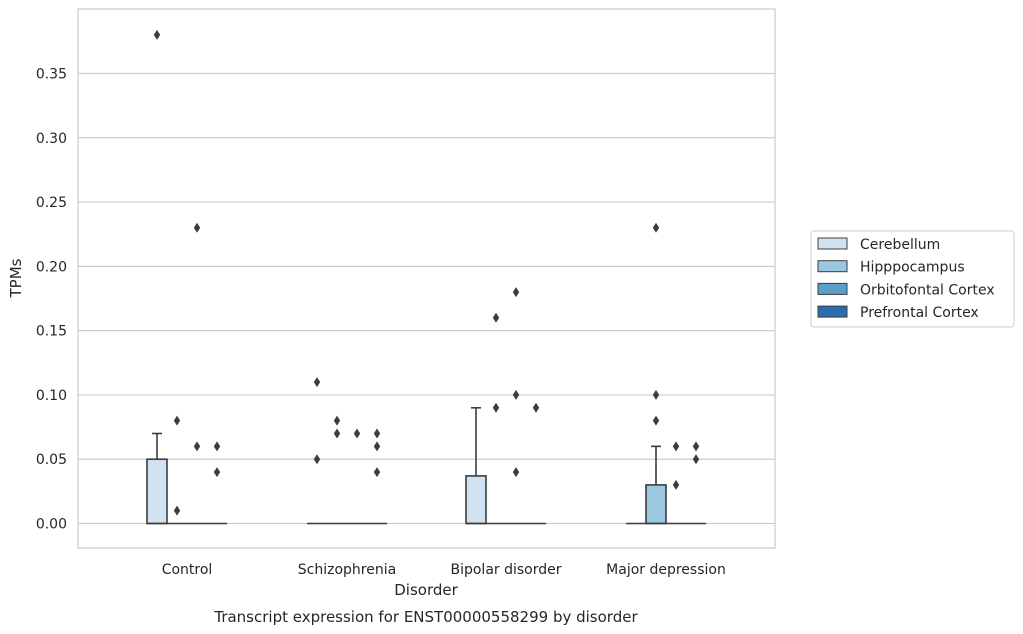 This screenshot has width=1023, height=634. I want to click on legend-label: Prefrontal Cortex, so click(919, 313).